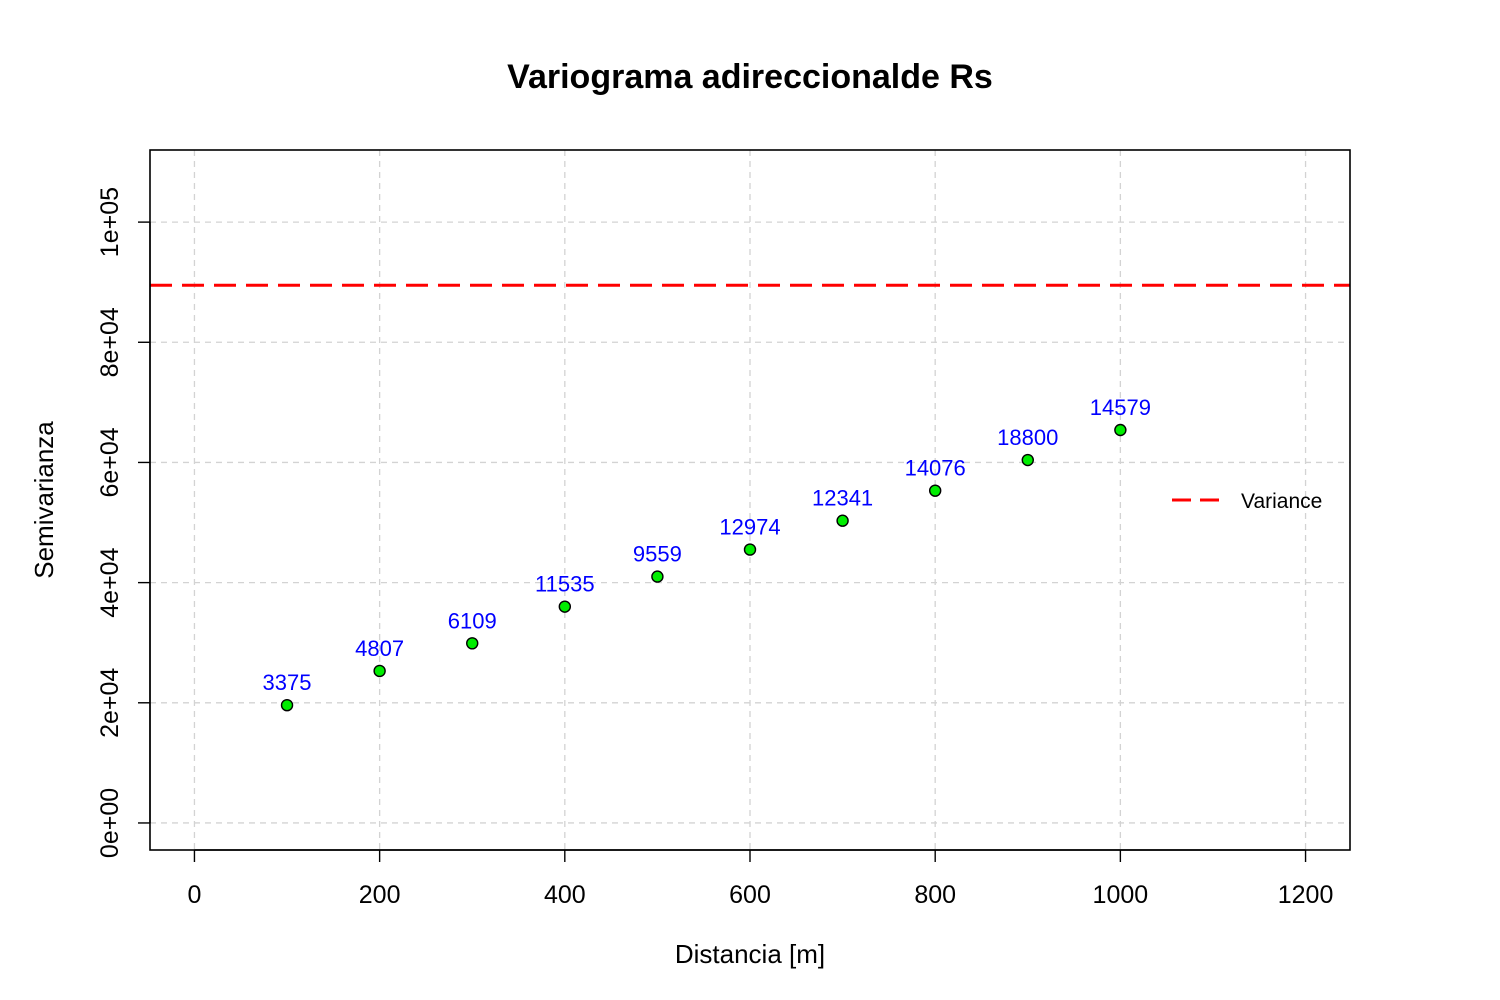 Image resolution: width=1500 pixels, height=1000 pixels. I want to click on y-tick-label: 4e+04, so click(110, 582).